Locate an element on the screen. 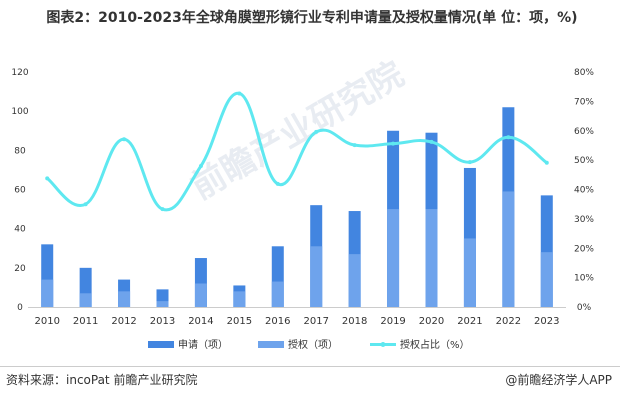 Image resolution: width=620 pixels, height=401 pixels. left-axis-tick-label: 80 is located at coordinates (20, 151).